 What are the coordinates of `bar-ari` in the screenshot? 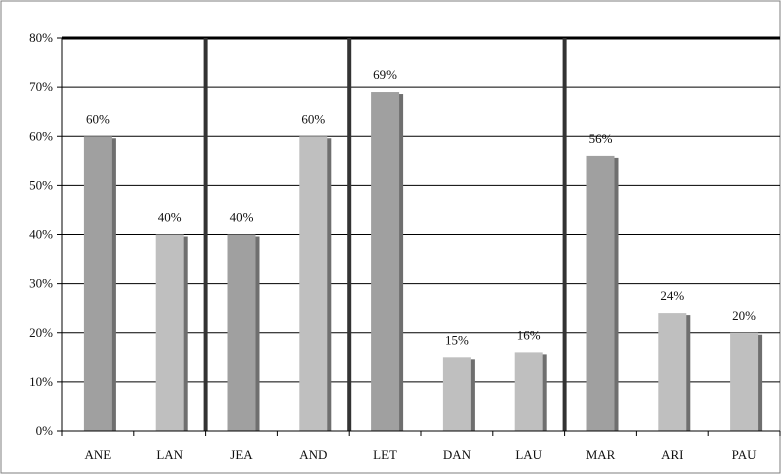 It's located at (672, 372).